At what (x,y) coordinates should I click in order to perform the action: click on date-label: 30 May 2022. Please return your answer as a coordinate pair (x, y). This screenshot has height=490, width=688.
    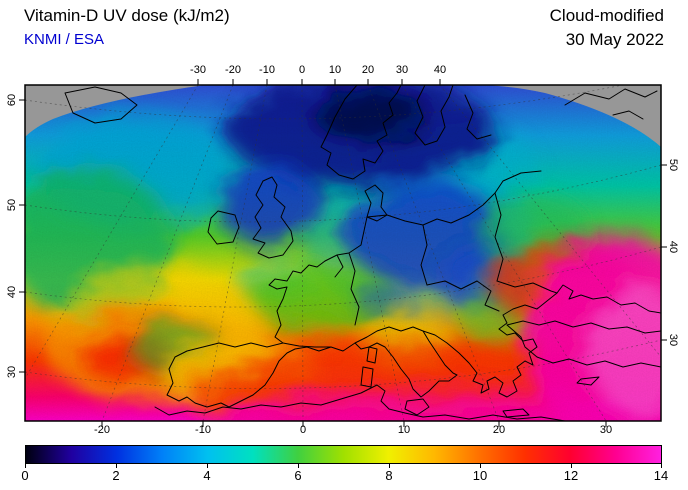
    Looking at the image, I should click on (614, 39).